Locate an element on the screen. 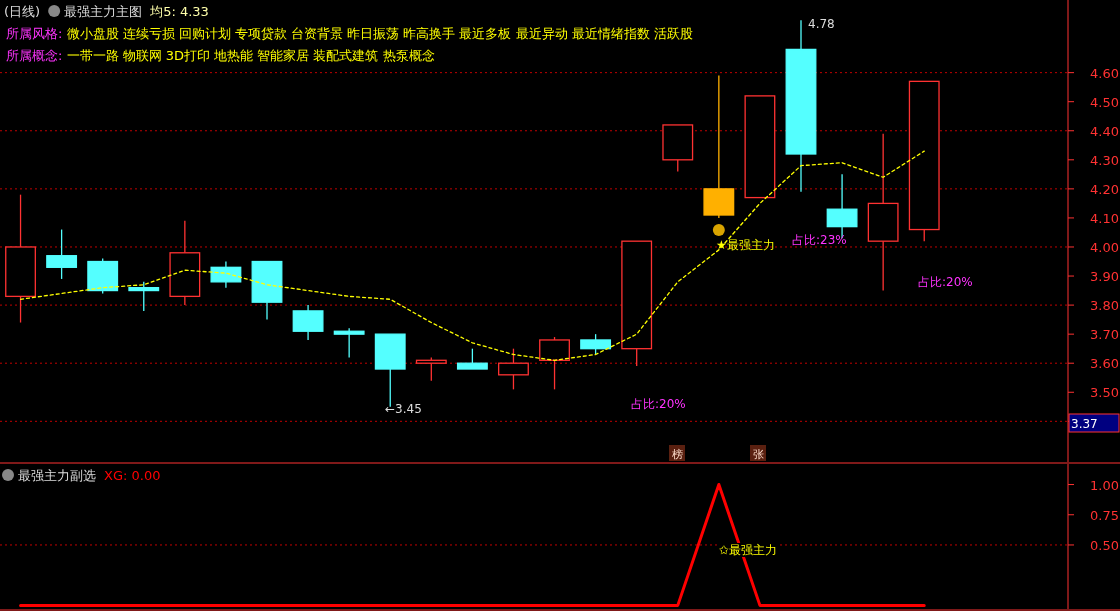 The width and height of the screenshot is (1120, 611). annotation: 最强主力主图 is located at coordinates (103, 11).